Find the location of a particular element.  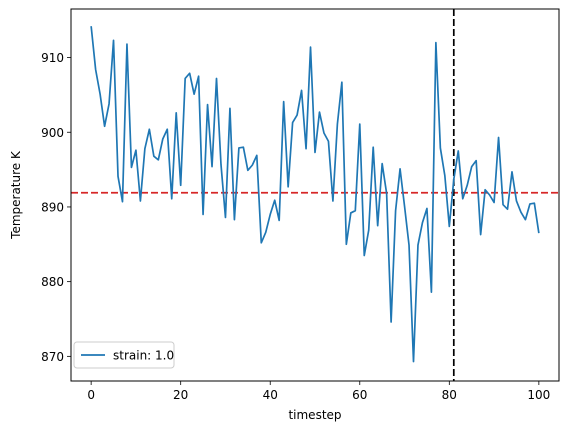

y-axis: 870 880 890 900 910 is located at coordinates (56, 207).